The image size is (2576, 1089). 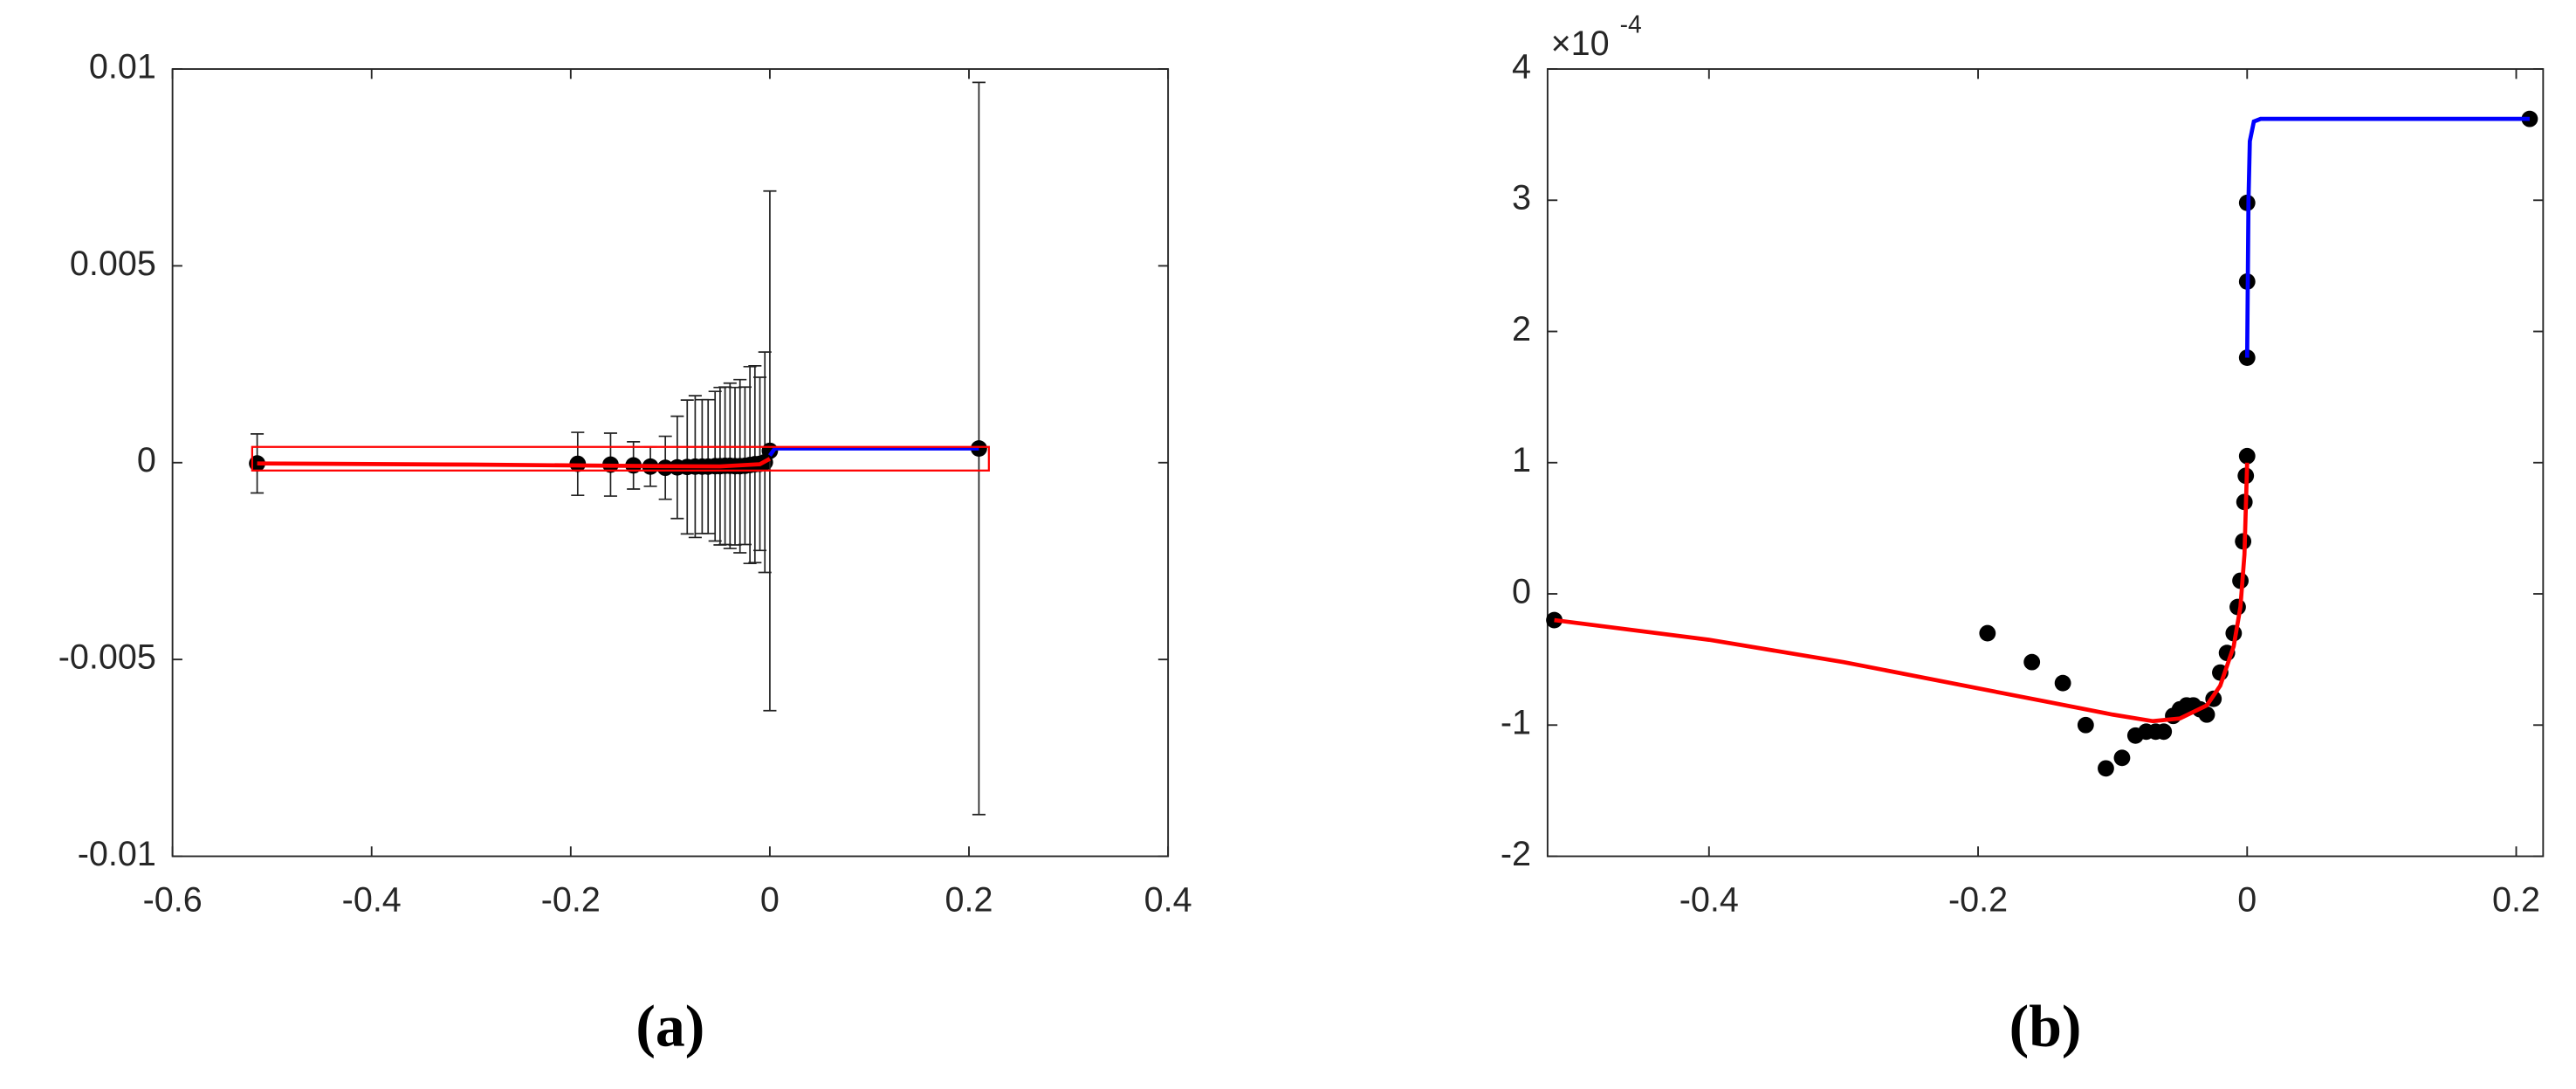 What do you see at coordinates (117, 854) in the screenshot?
I see `y-tick-label: -0.01` at bounding box center [117, 854].